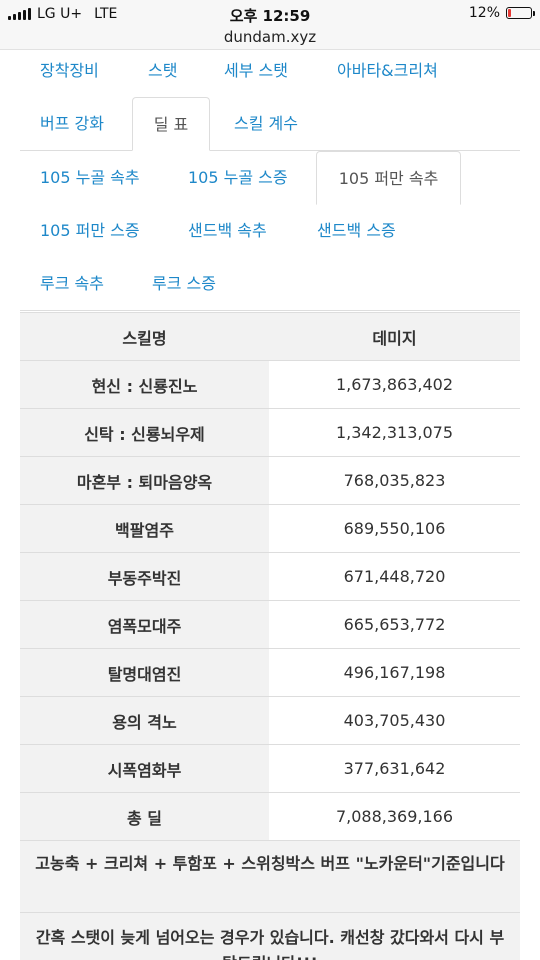  What do you see at coordinates (509, 13) in the screenshot?
I see `battery-level` at bounding box center [509, 13].